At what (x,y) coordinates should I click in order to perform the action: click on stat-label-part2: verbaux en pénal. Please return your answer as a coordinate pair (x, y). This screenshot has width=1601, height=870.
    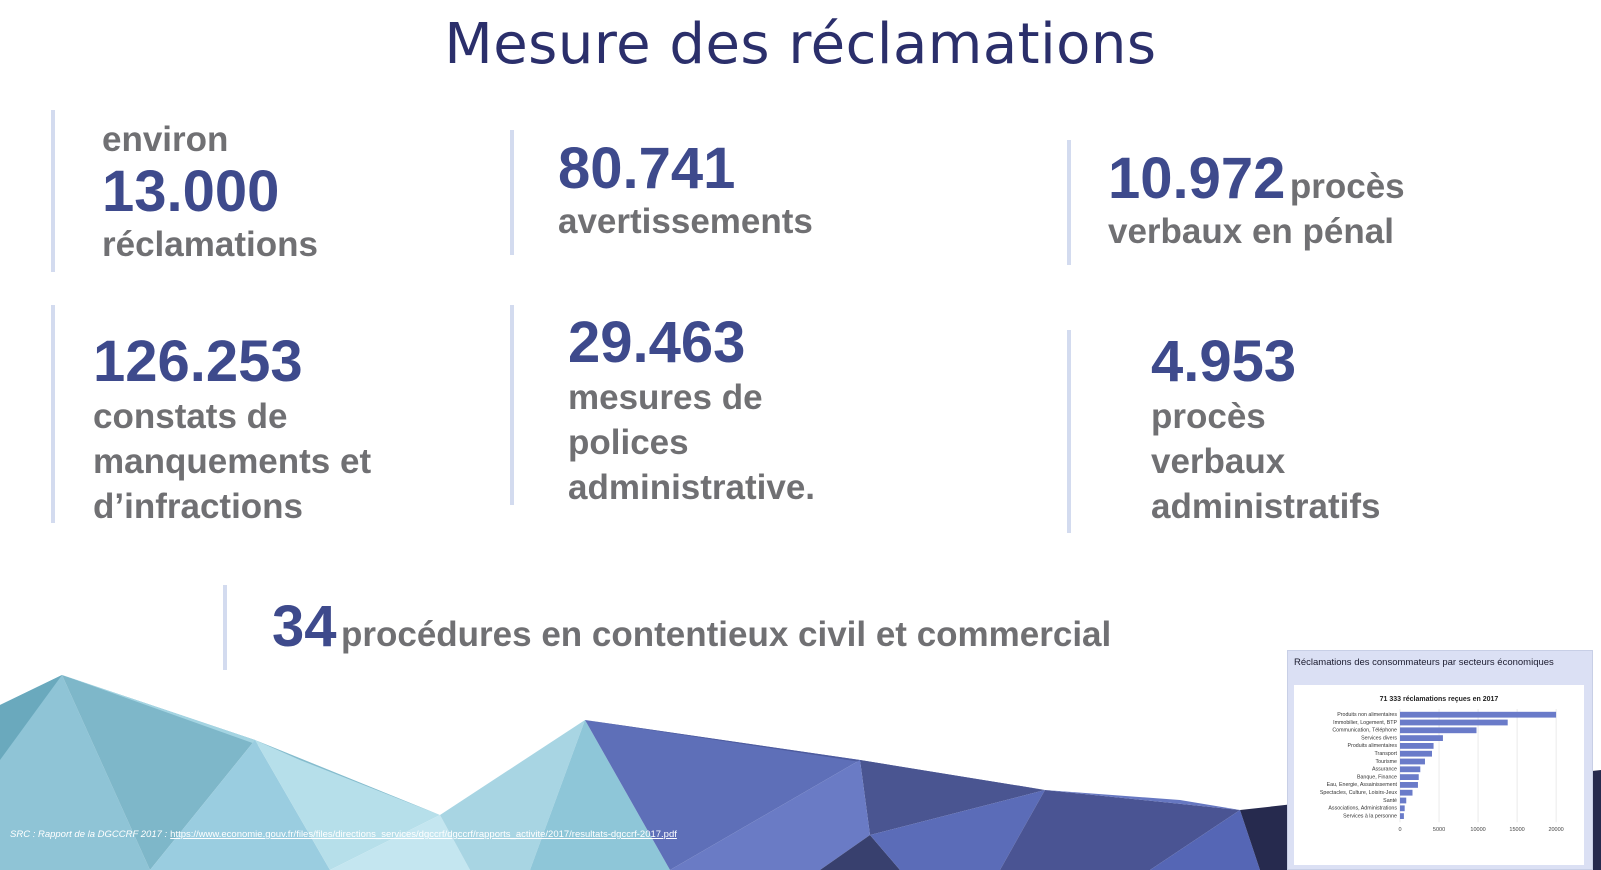
    Looking at the image, I should click on (1251, 231).